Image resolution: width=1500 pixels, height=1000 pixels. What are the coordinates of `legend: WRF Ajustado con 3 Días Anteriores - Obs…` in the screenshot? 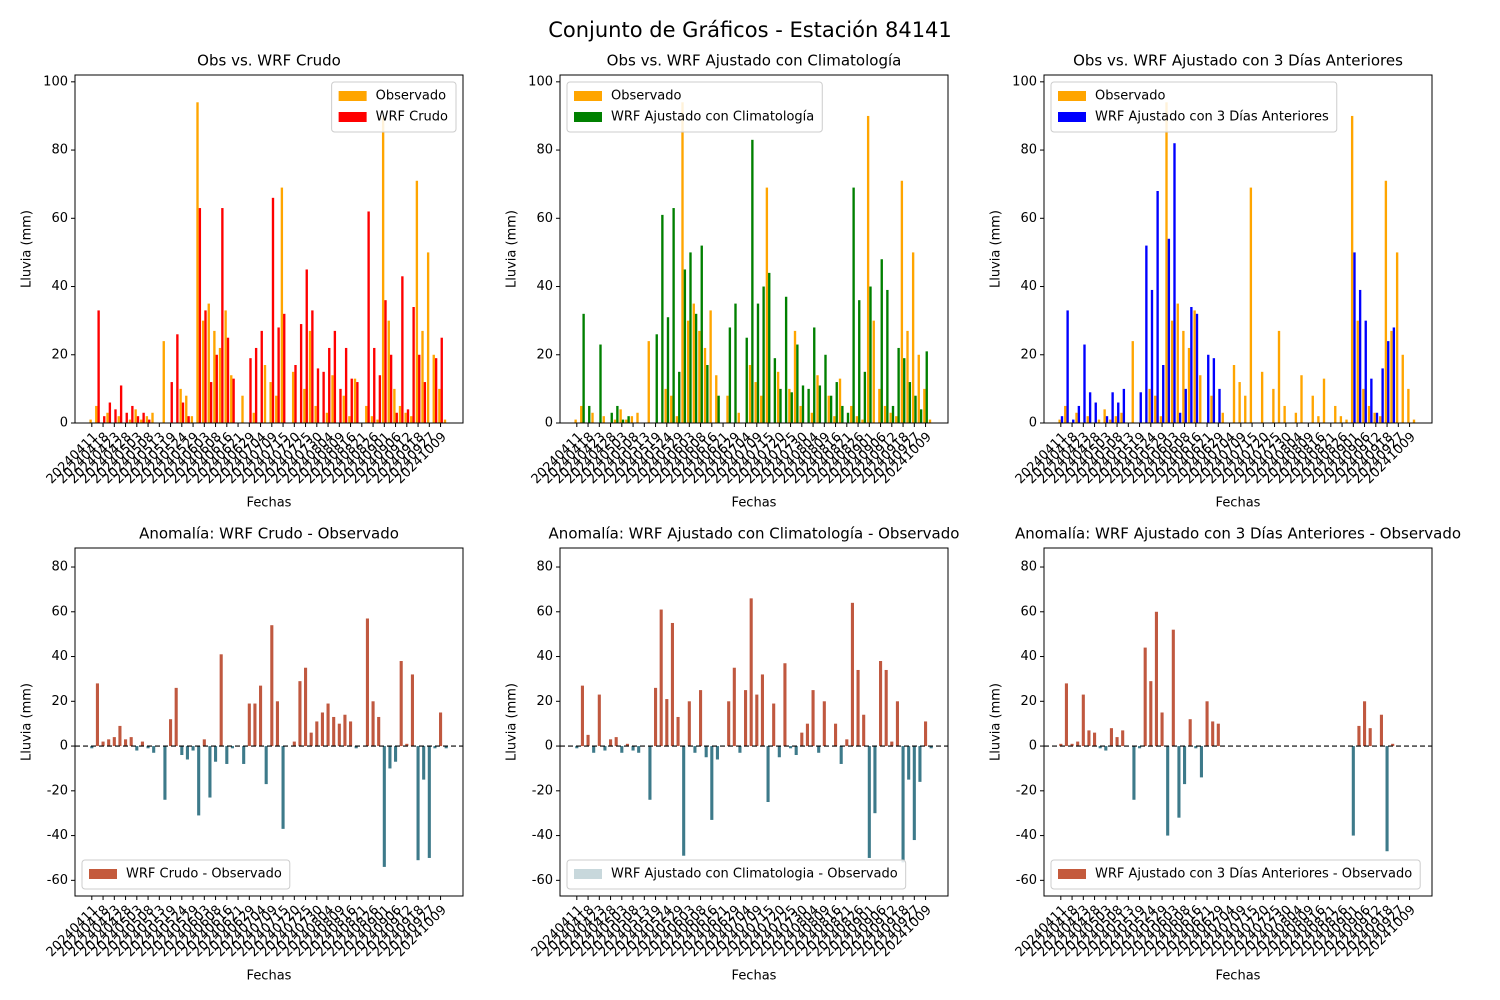 It's located at (1235, 874).